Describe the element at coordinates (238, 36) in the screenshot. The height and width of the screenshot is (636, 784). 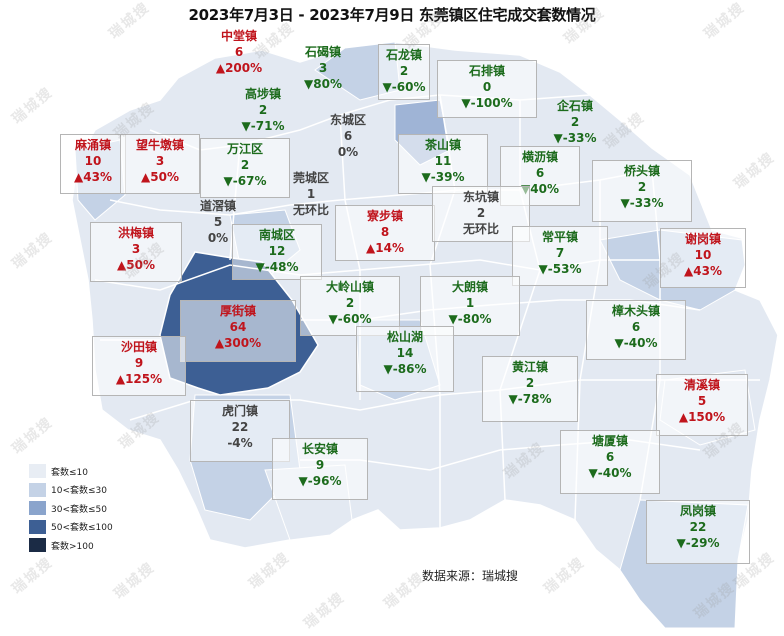
I see `town-name: 中堂镇` at that location.